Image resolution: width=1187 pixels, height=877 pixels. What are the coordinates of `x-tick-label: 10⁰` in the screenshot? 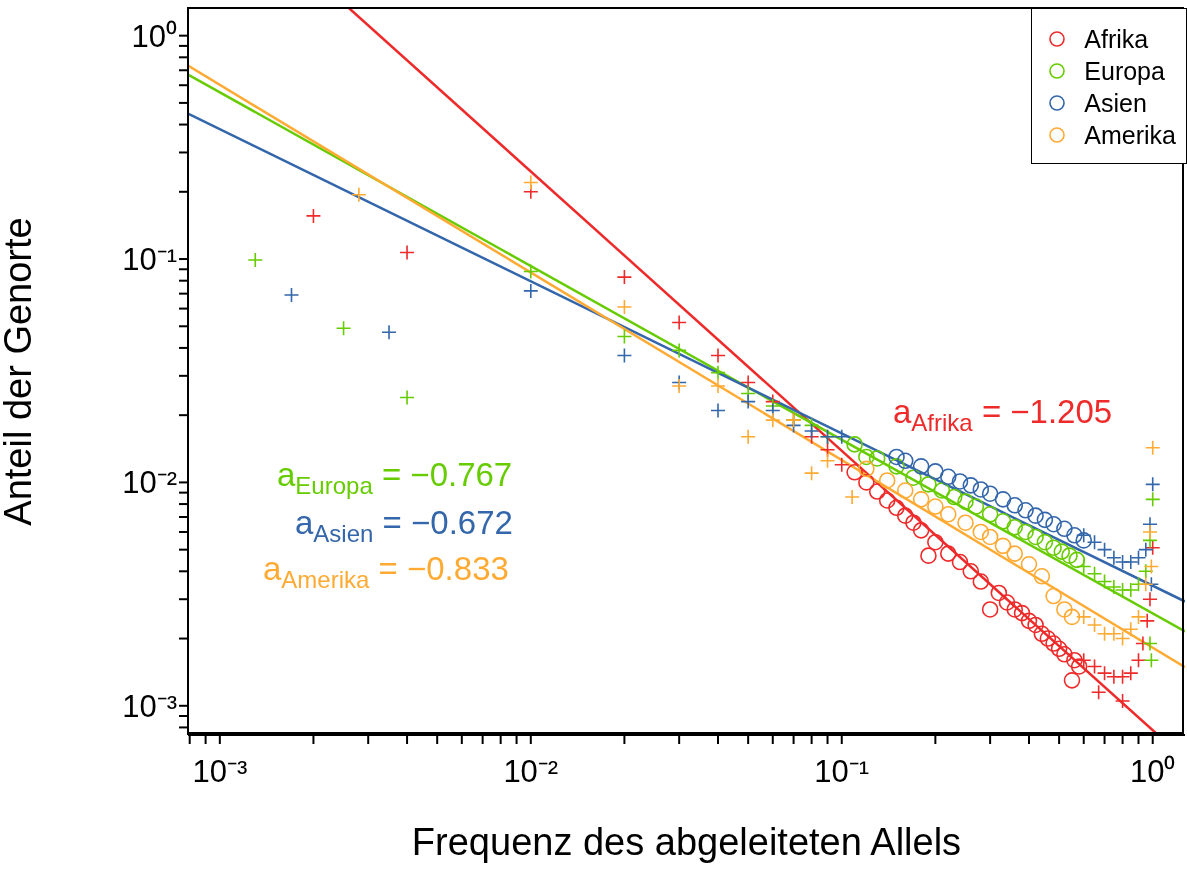 It's located at (1152, 772).